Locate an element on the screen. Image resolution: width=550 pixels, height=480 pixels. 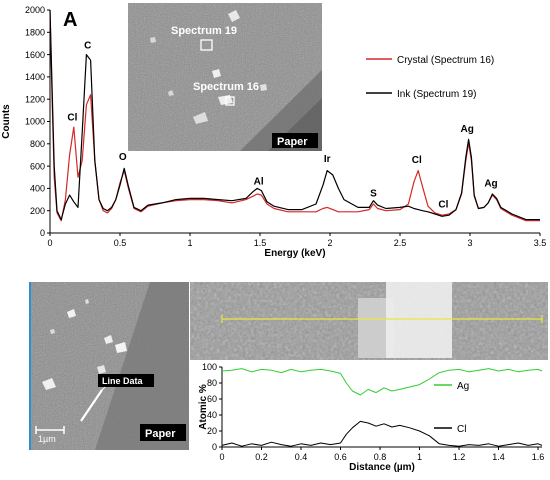
series-line-ag is located at coordinates (382, 382).